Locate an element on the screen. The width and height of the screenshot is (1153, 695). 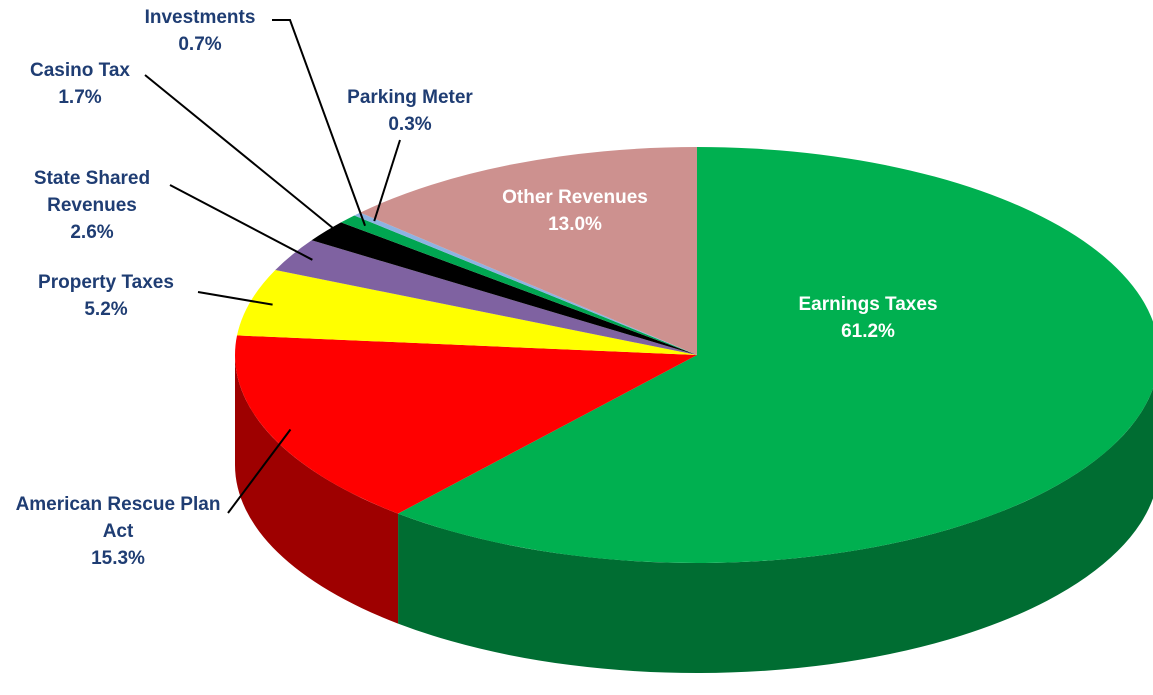
category-name: Property Taxes is located at coordinates (106, 282).